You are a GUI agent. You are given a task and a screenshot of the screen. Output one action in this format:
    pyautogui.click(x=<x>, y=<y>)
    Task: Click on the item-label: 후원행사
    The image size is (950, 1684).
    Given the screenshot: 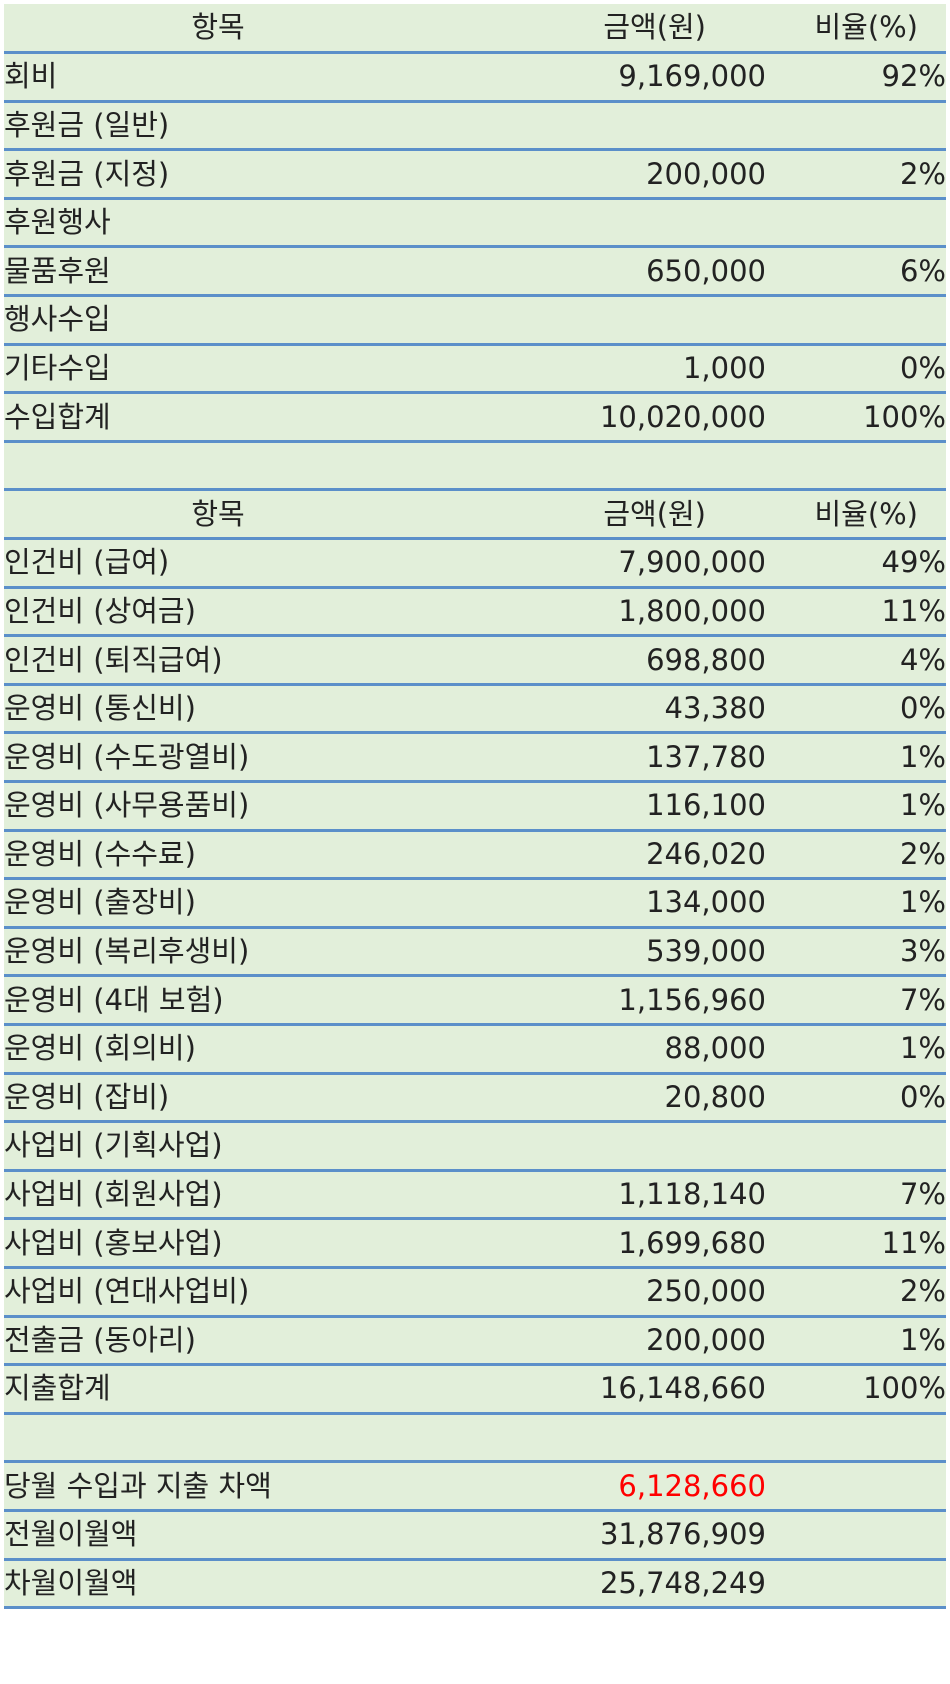 What is the action you would take?
    pyautogui.click(x=239, y=223)
    